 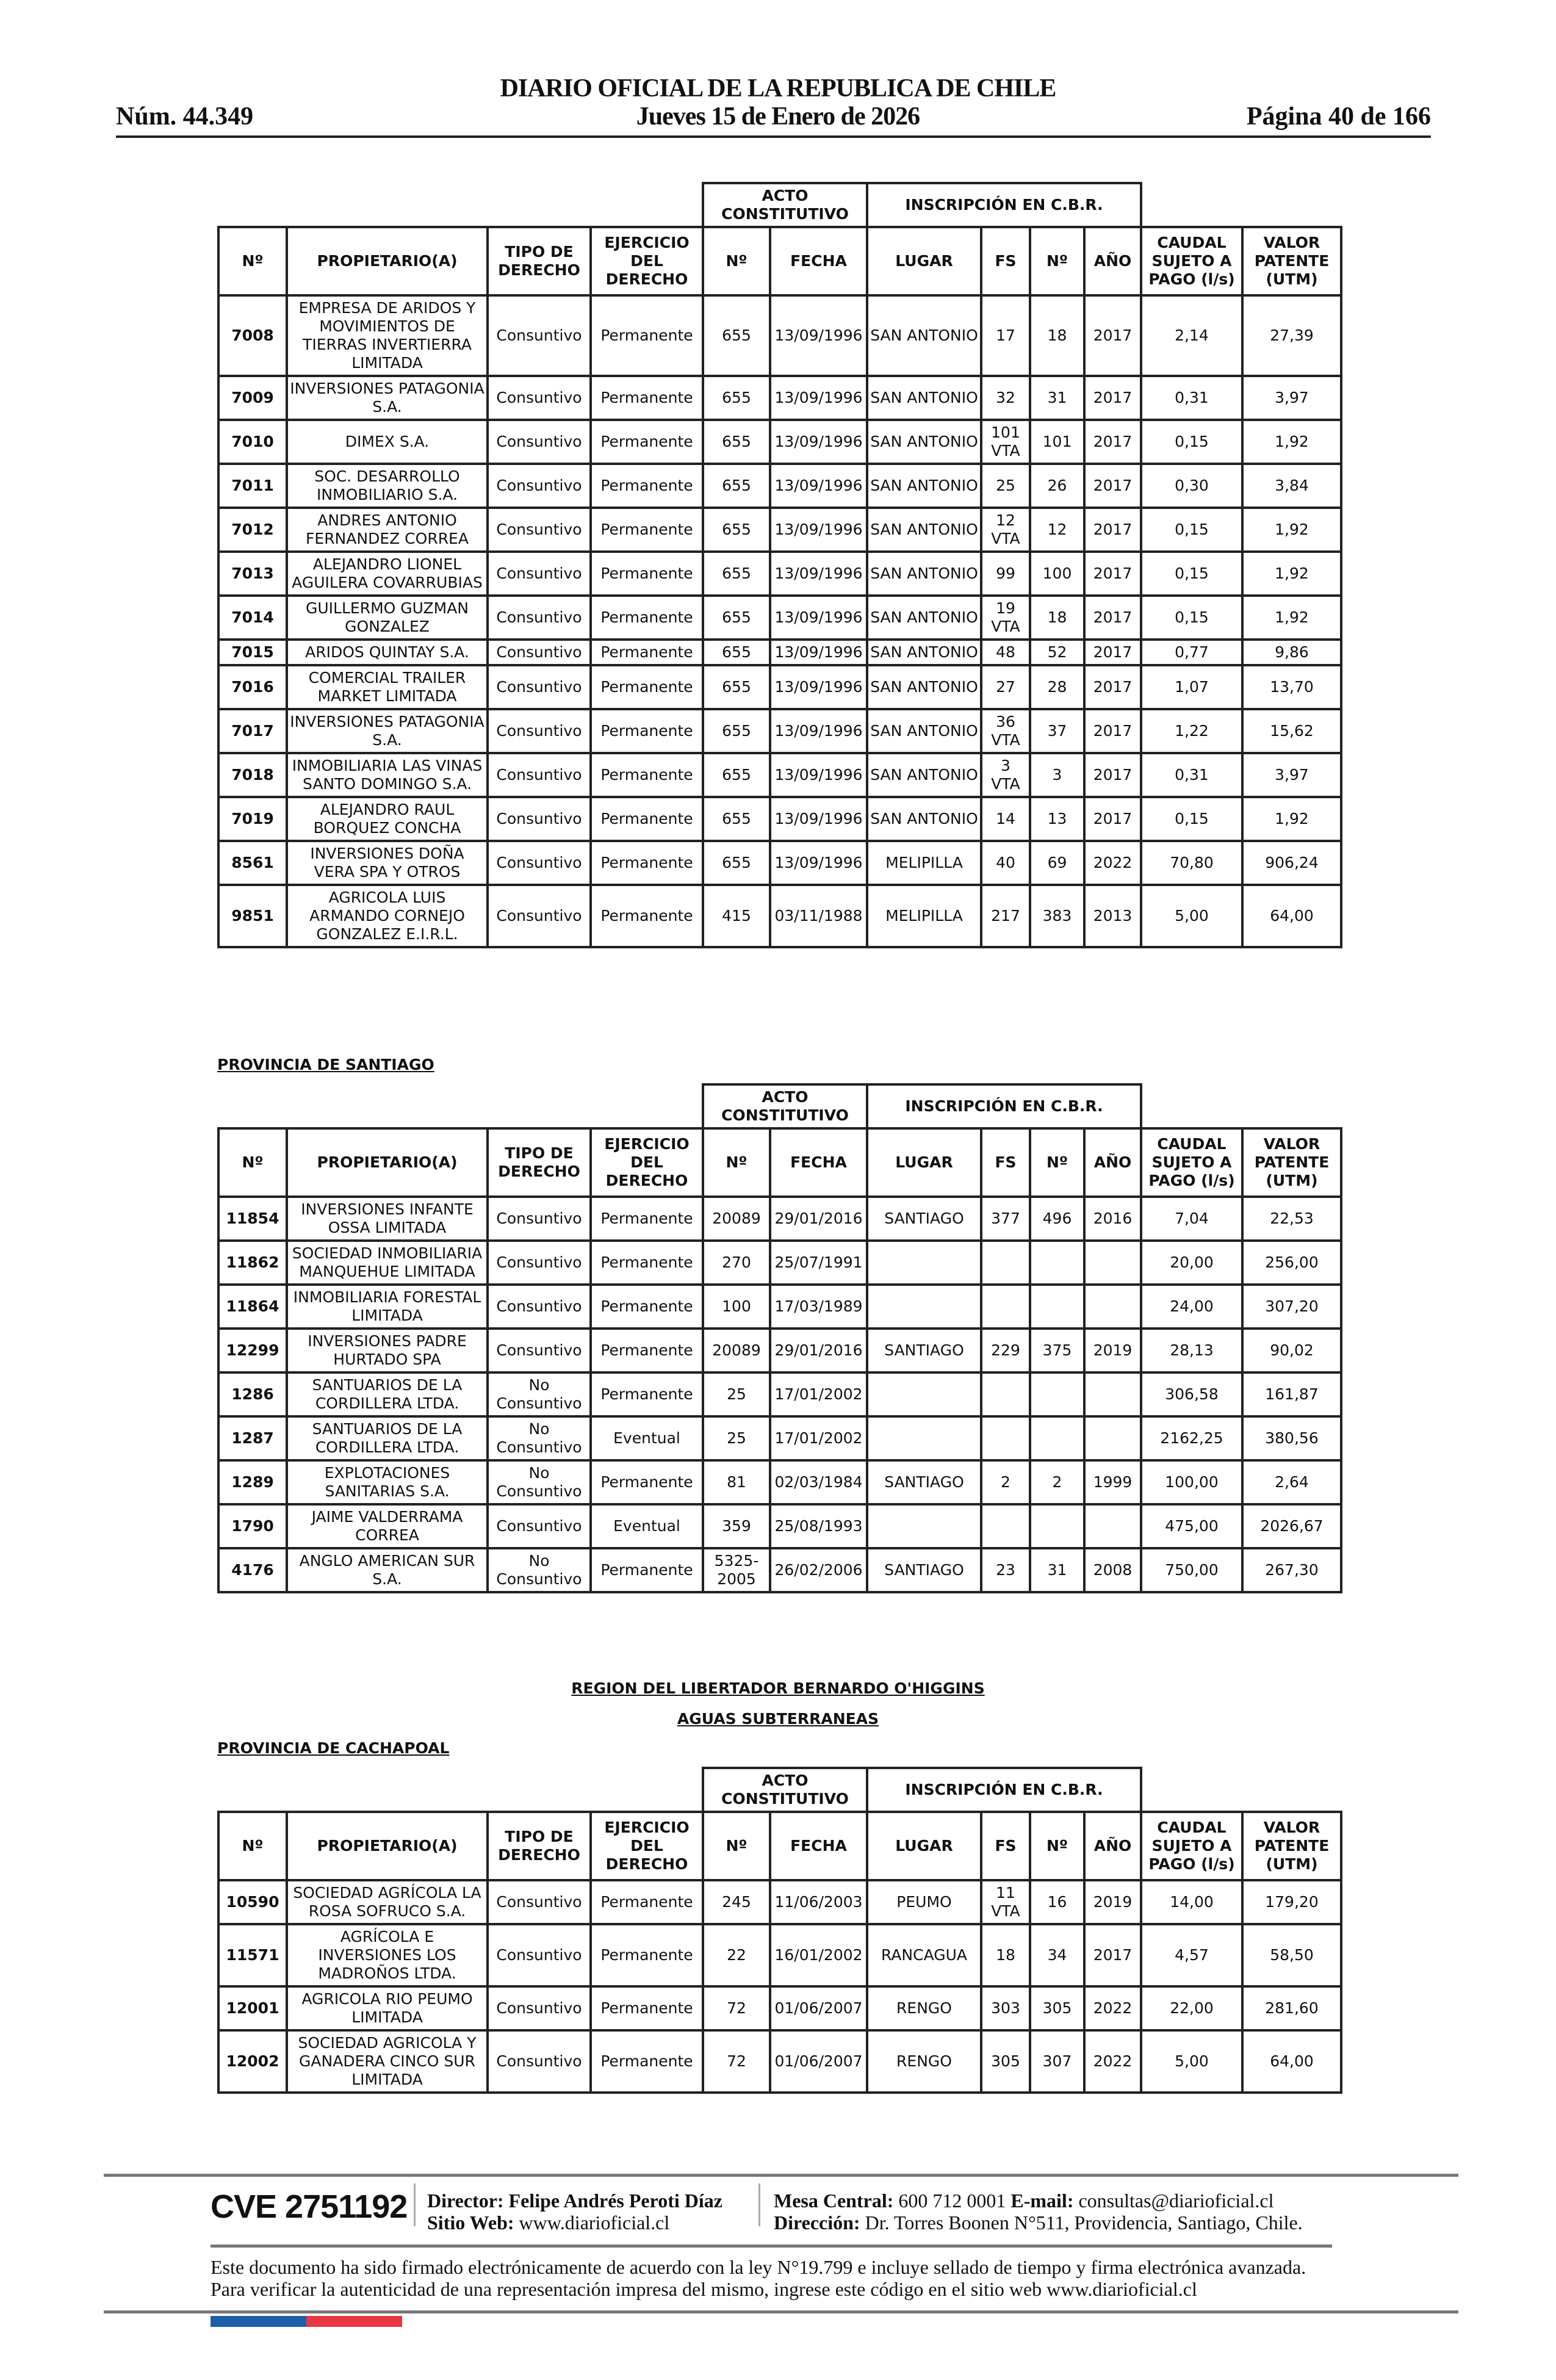 What do you see at coordinates (924, 863) in the screenshot?
I see `cell-lugar: MELIPILLA` at bounding box center [924, 863].